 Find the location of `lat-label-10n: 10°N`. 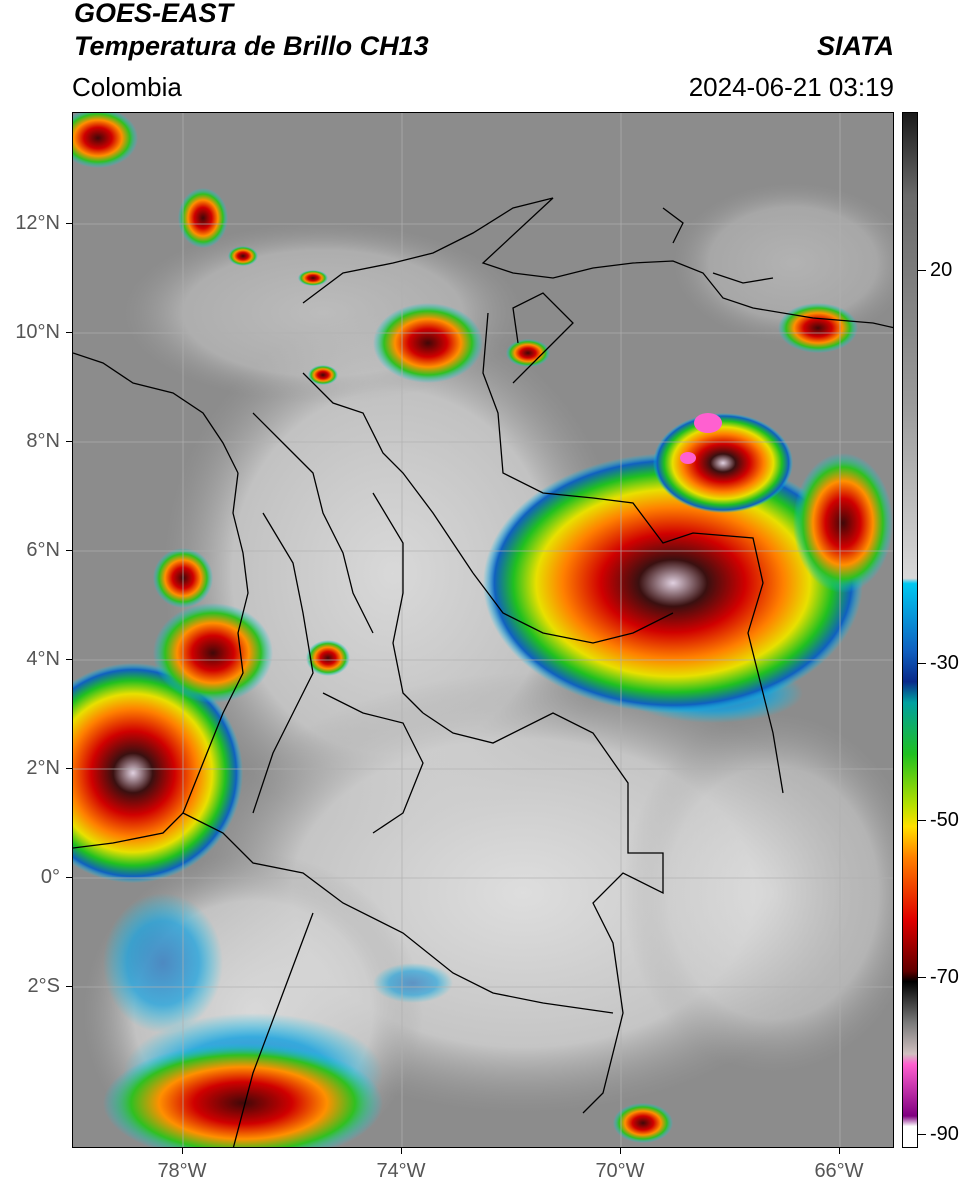

lat-label-10n: 10°N is located at coordinates (37, 332).